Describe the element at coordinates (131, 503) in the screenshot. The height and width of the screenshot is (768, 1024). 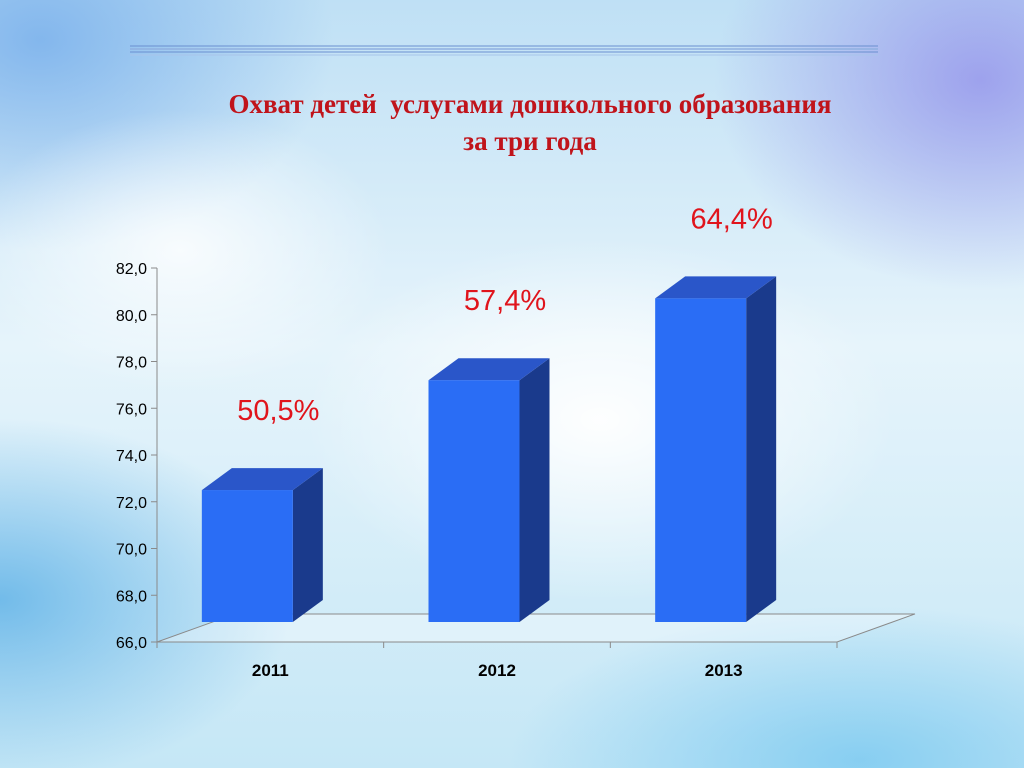
I see `y-tick-label: 72,0` at that location.